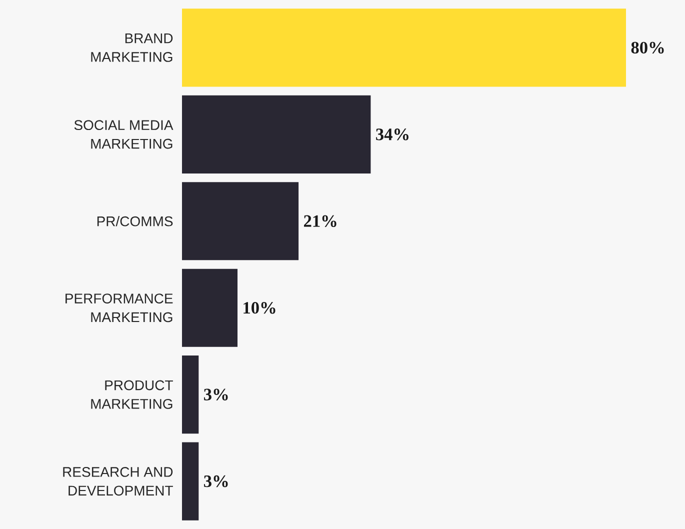 The image size is (685, 529). What do you see at coordinates (392, 134) in the screenshot?
I see `data-label: 34%` at bounding box center [392, 134].